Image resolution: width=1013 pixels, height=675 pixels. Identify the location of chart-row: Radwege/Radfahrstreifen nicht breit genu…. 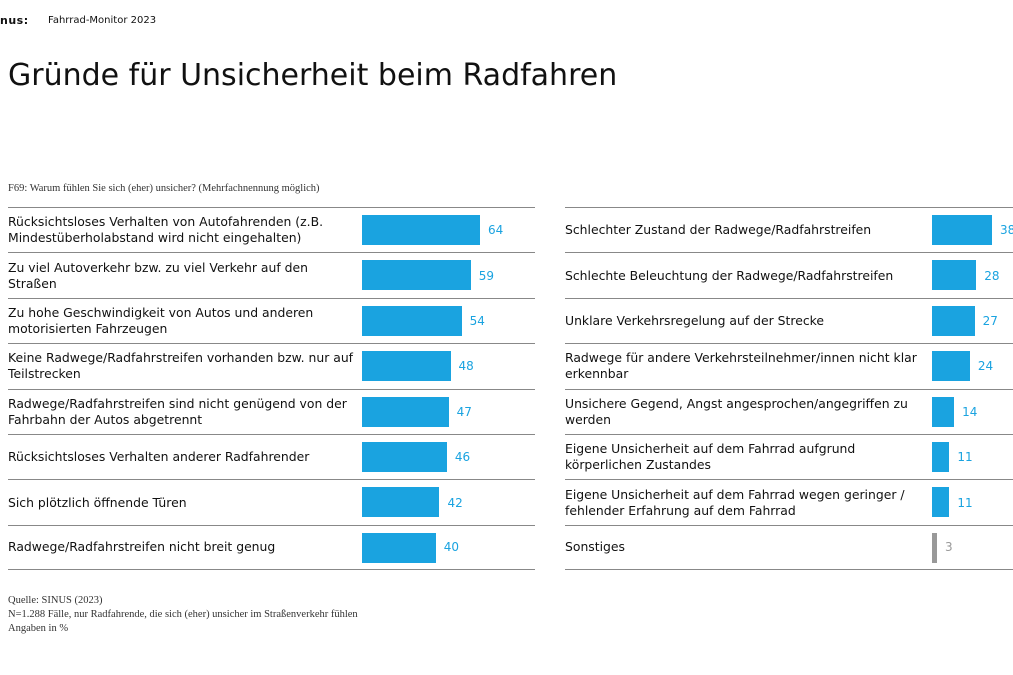
(271, 547).